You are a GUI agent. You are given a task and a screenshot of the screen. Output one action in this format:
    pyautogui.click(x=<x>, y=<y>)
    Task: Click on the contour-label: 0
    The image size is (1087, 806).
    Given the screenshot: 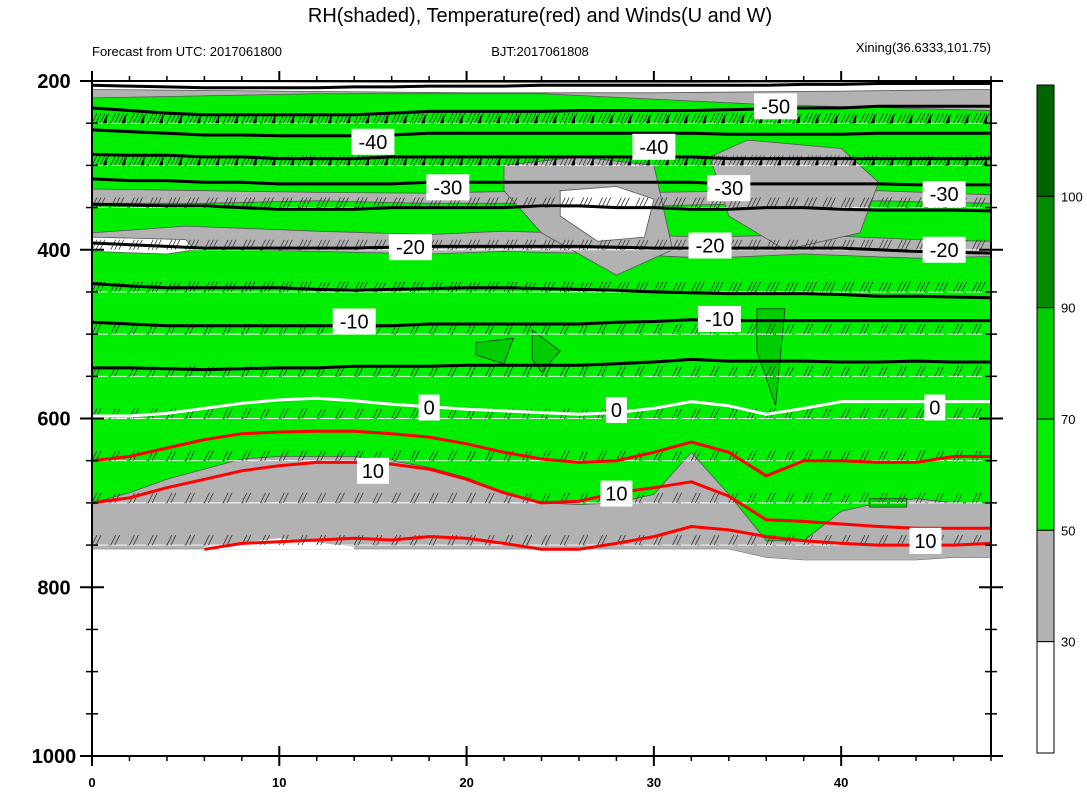 What is the action you would take?
    pyautogui.click(x=934, y=409)
    